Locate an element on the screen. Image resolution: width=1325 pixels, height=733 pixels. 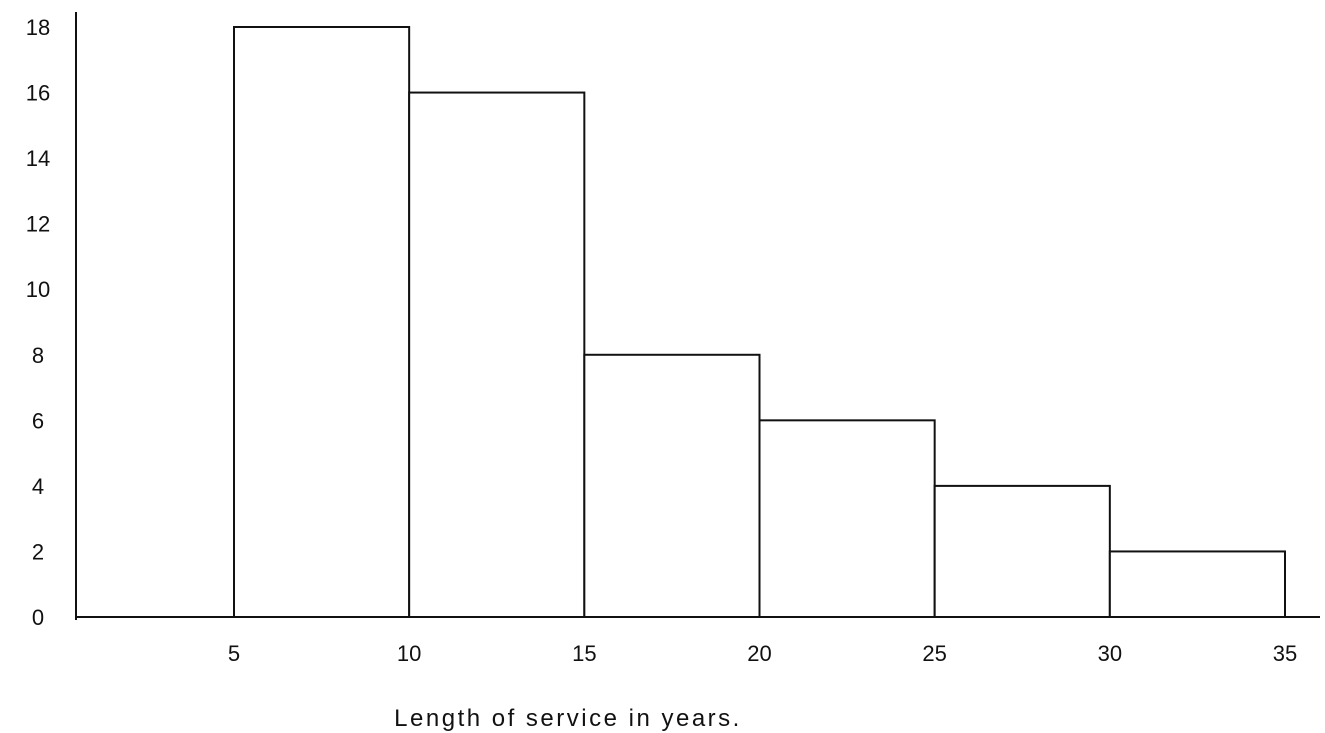
y-tick-label: 14 is located at coordinates (38, 158).